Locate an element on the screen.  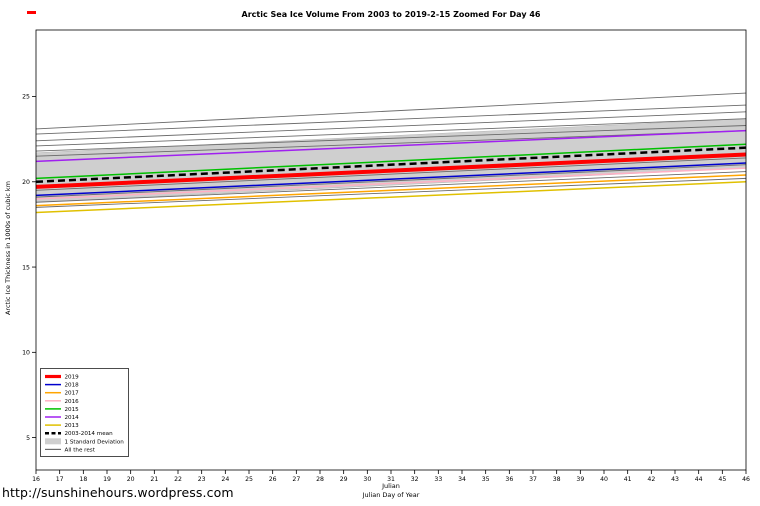
legend-label: All the rest is located at coordinates (80, 450).